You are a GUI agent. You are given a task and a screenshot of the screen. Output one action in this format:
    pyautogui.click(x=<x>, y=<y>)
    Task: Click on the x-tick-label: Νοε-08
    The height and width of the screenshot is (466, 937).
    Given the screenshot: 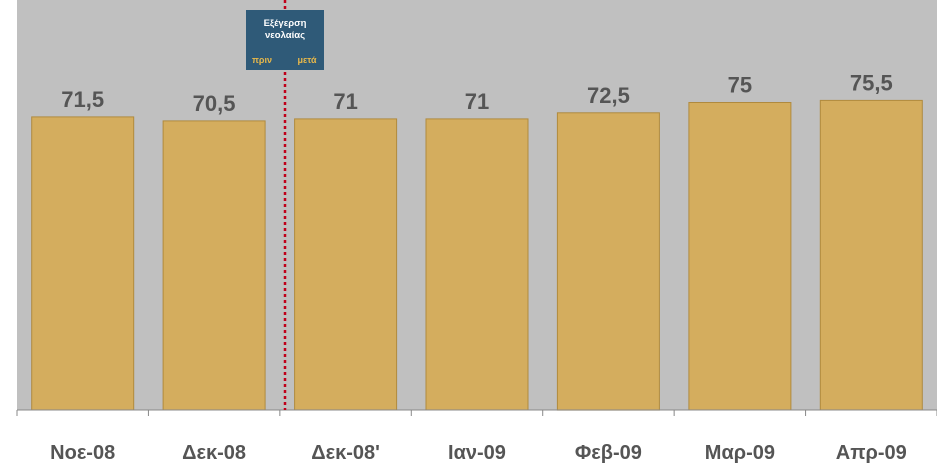 What is the action you would take?
    pyautogui.click(x=82, y=453)
    